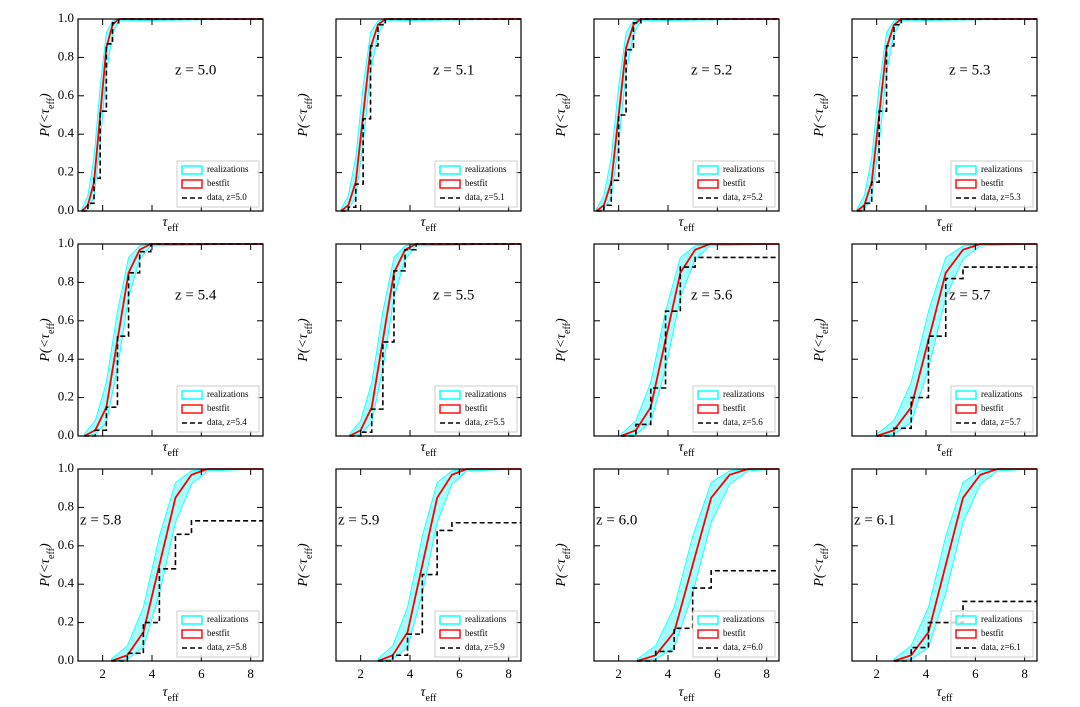  Describe the element at coordinates (926, 673) in the screenshot. I see `x-tick-label: 4` at that location.